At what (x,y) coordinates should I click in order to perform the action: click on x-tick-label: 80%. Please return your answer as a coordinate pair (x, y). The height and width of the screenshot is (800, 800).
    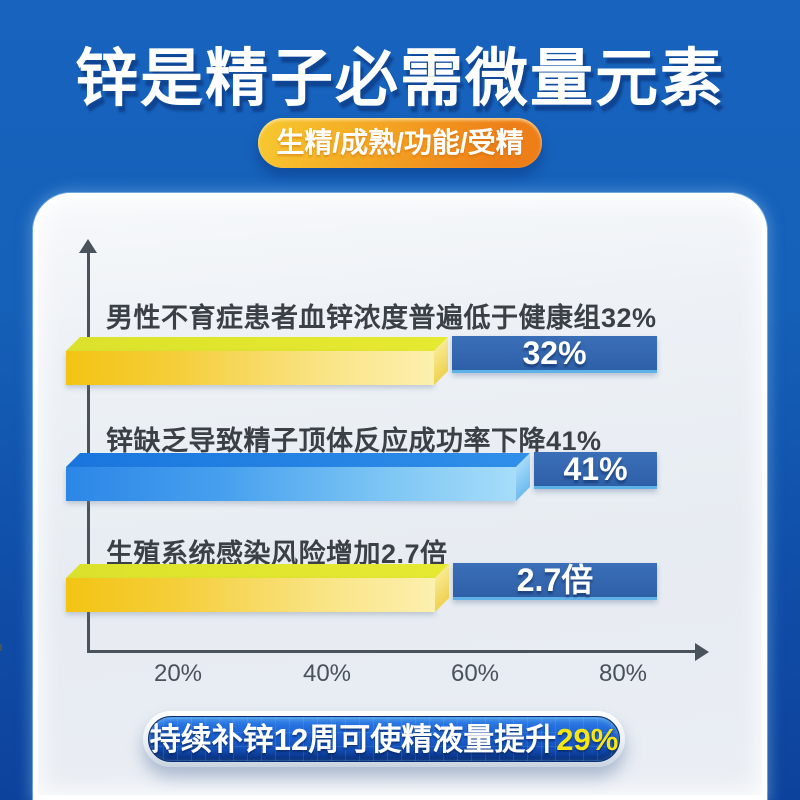
    Looking at the image, I should click on (623, 673).